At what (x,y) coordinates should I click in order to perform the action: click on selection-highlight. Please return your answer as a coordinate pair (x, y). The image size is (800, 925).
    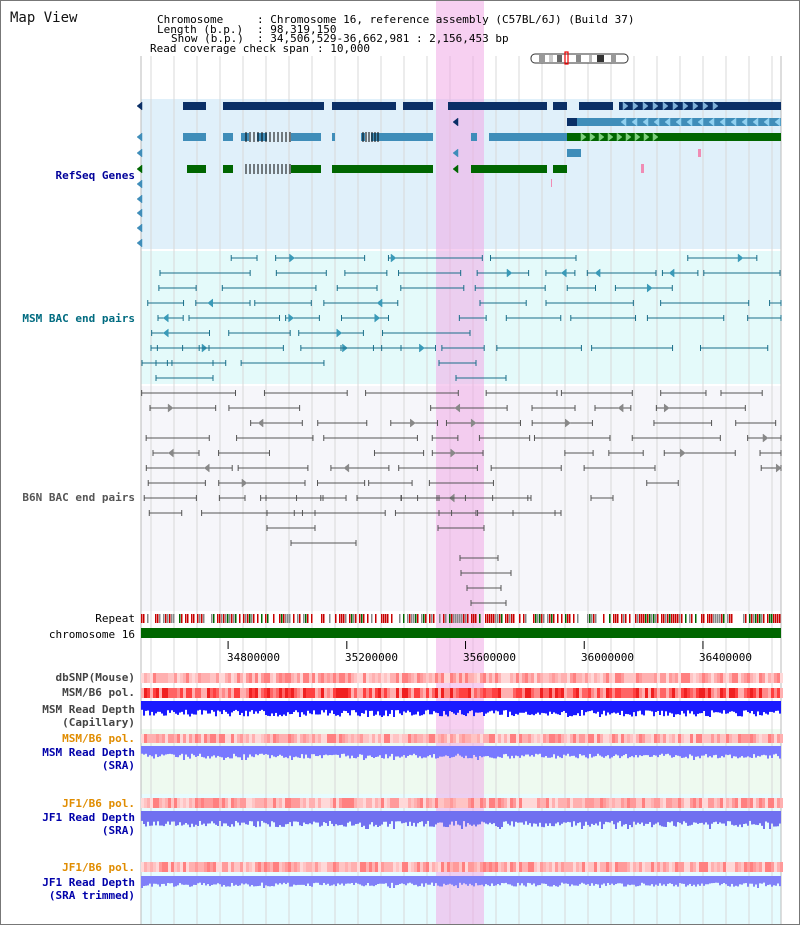
    Looking at the image, I should click on (460, 462).